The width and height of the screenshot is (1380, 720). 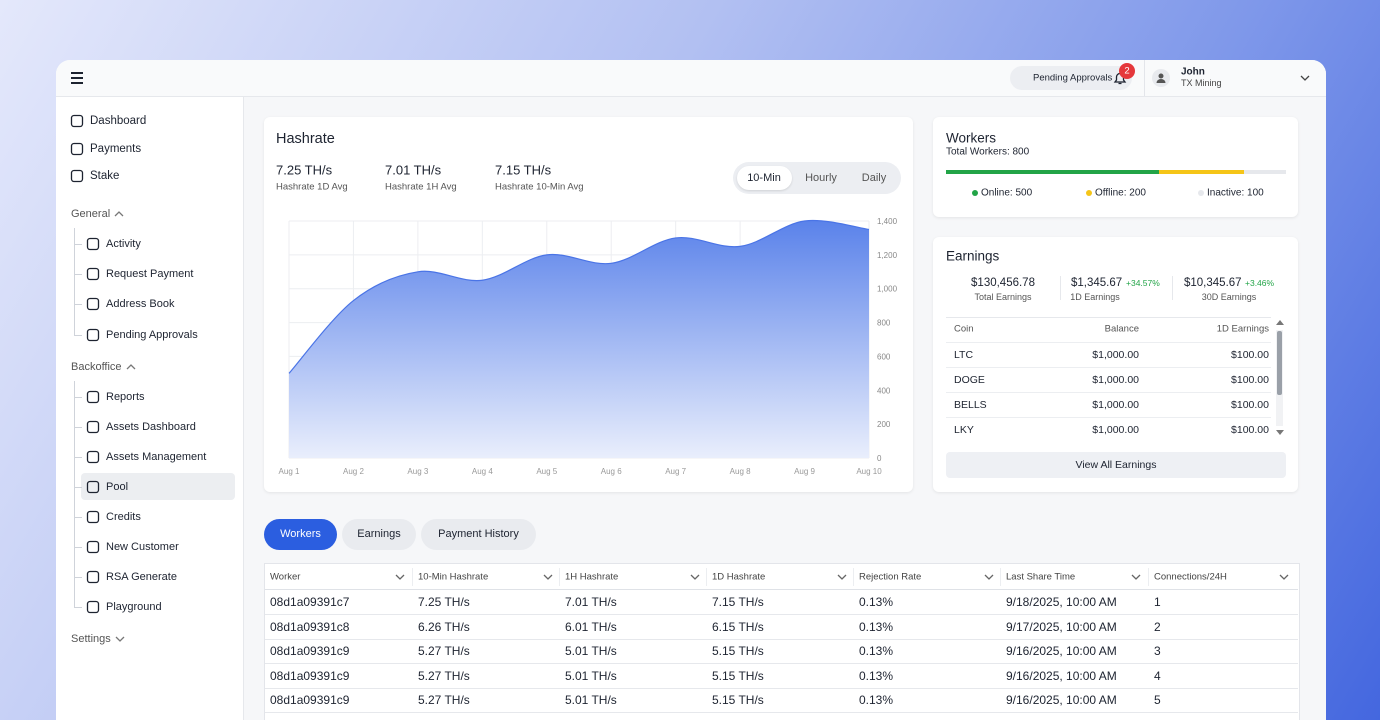 I want to click on nav-item: Credits, so click(x=123, y=517).